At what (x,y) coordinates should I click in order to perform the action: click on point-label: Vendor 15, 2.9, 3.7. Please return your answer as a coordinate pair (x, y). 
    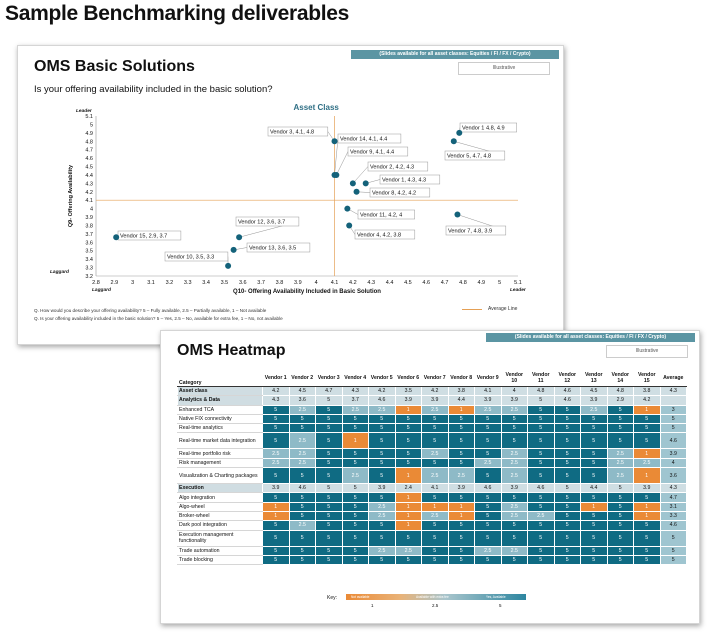
    Looking at the image, I should click on (143, 236).